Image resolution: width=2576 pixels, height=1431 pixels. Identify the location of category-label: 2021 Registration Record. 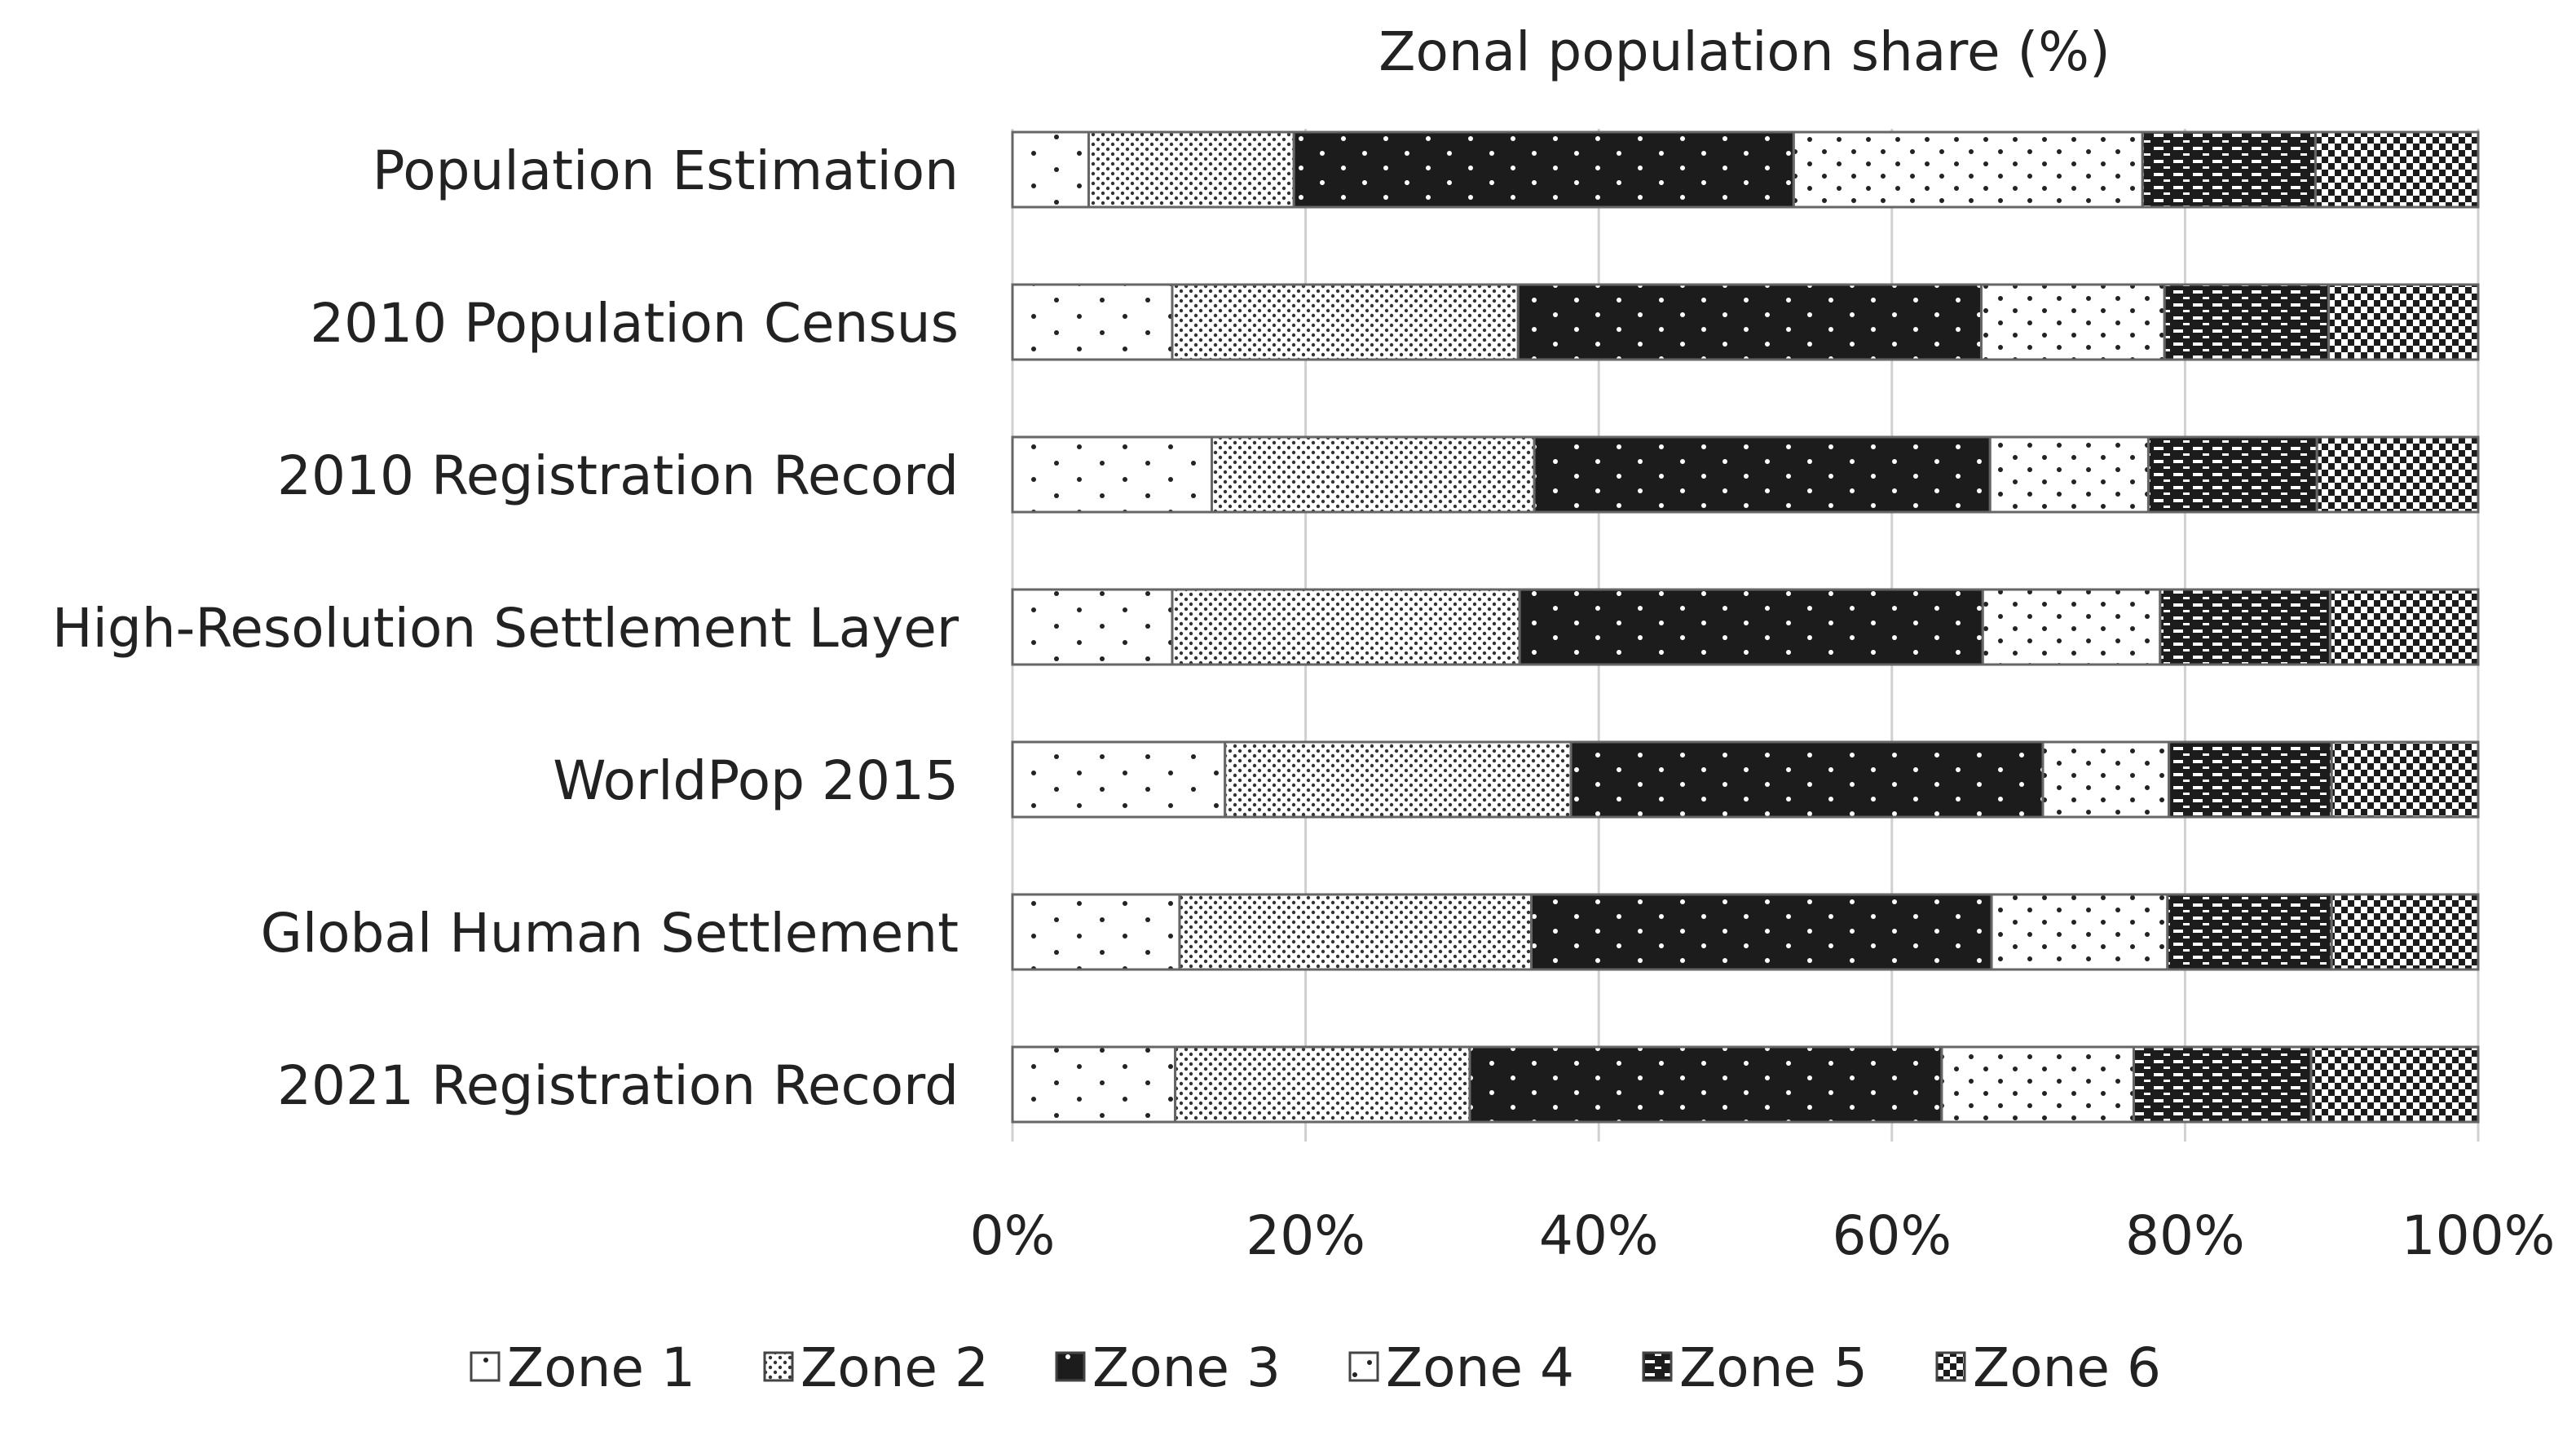
(618, 1085).